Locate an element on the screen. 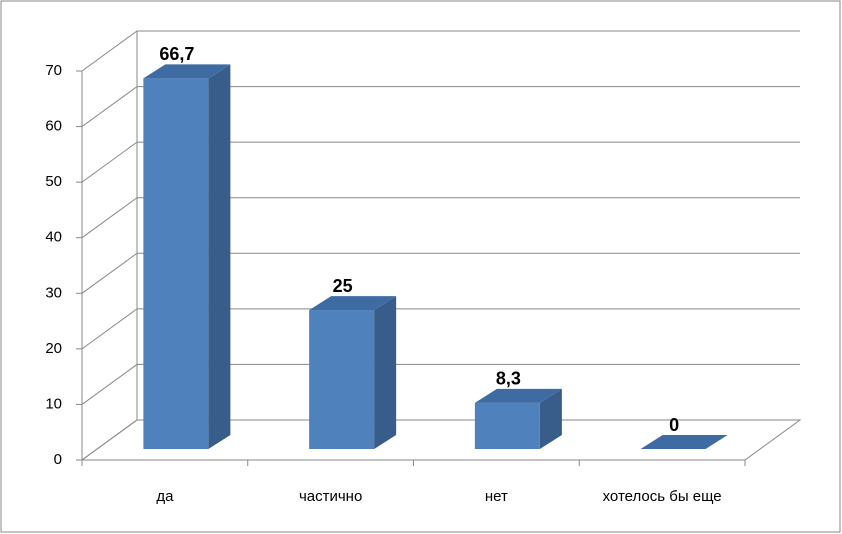 This screenshot has width=842, height=534. y-tick-label: 40 is located at coordinates (53, 237).